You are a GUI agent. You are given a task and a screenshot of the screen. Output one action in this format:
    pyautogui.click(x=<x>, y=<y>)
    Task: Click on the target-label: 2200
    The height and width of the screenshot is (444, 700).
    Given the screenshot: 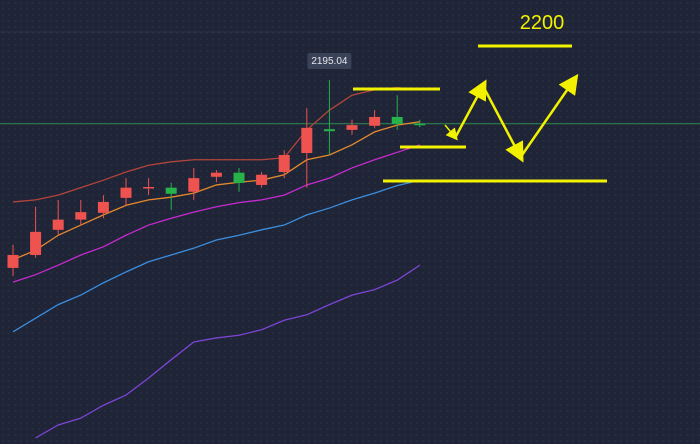 What is the action you would take?
    pyautogui.click(x=542, y=23)
    